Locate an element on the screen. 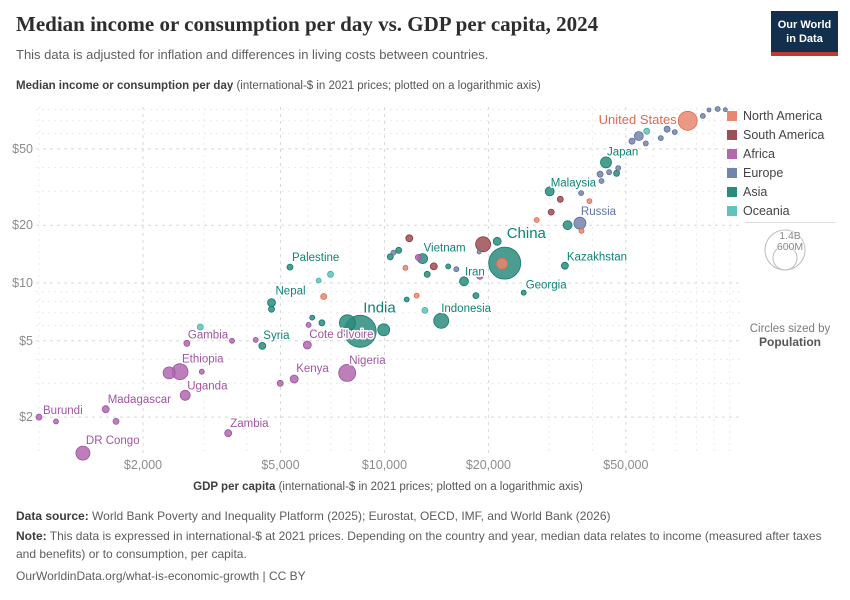 This screenshot has width=850, height=600. legend-item-oceania: Oceania is located at coordinates (786, 211).